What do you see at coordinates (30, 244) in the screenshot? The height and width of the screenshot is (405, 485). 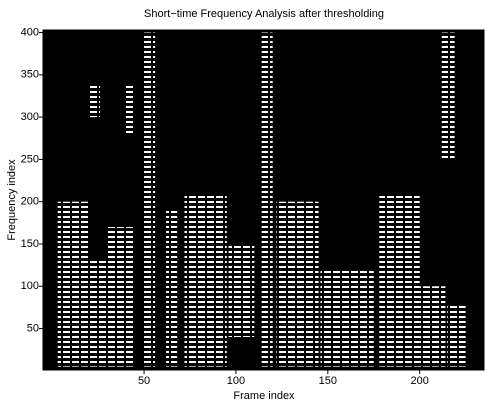 I see `y-tick-label: 150` at bounding box center [30, 244].